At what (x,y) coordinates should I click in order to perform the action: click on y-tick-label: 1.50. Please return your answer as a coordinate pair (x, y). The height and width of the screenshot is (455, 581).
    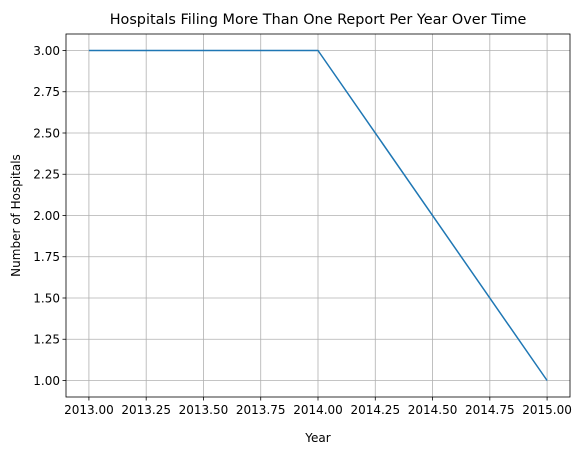
    Looking at the image, I should click on (46, 298).